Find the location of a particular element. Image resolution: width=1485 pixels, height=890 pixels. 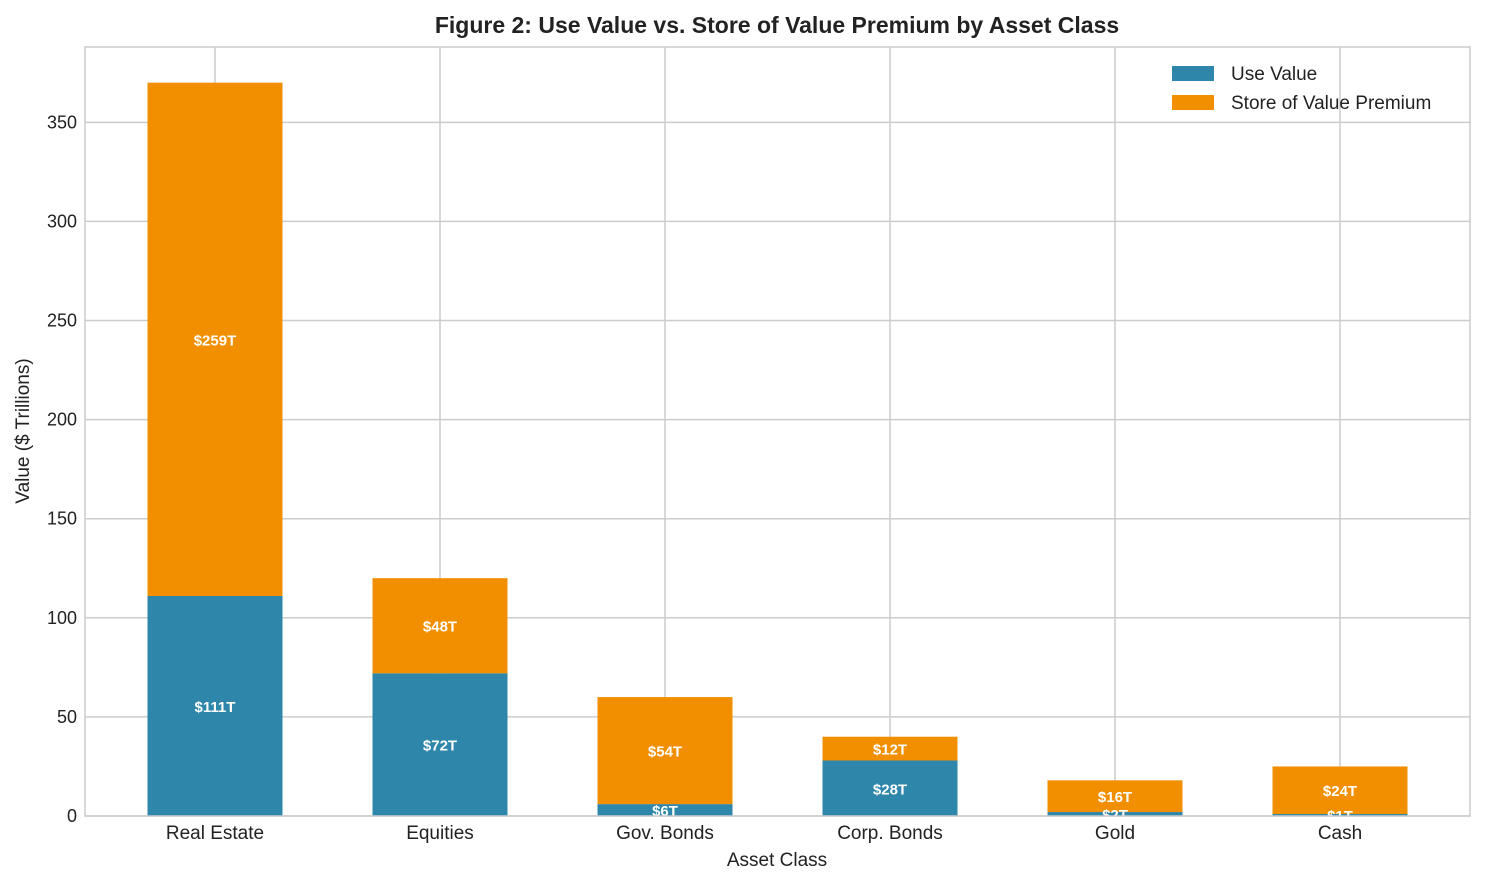

bar-data-label: $48T is located at coordinates (440, 627).